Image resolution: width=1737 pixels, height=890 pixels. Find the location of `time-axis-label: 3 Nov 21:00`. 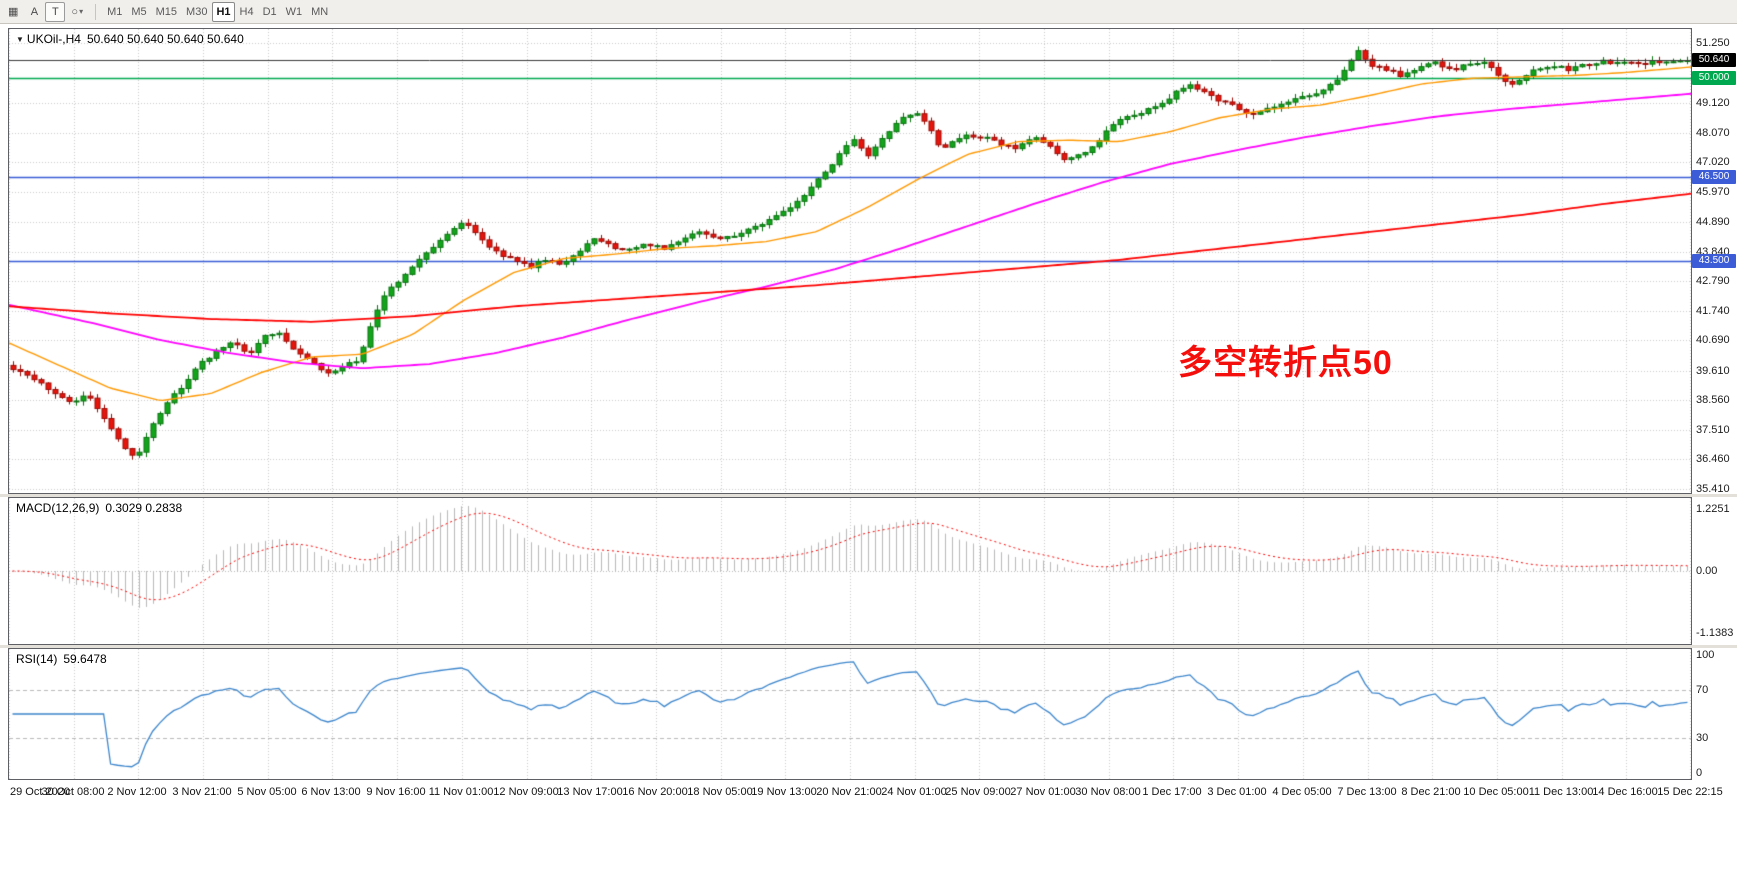

time-axis-label: 3 Nov 21:00 is located at coordinates (202, 792).